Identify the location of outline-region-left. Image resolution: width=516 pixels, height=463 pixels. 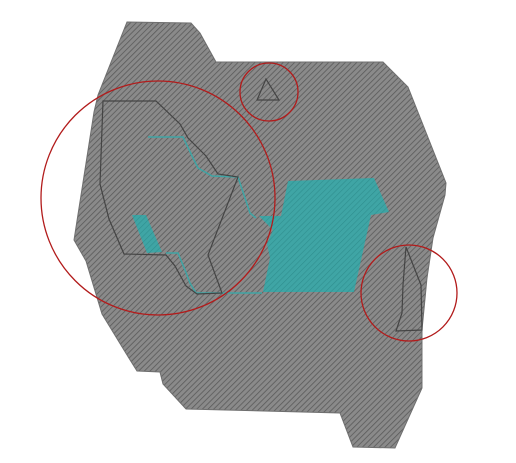
(169, 197).